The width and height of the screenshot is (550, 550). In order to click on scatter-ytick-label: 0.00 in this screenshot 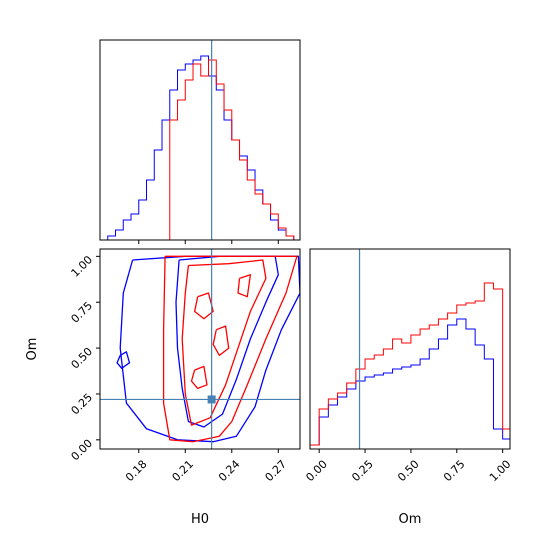, I will do `click(82, 450)`.